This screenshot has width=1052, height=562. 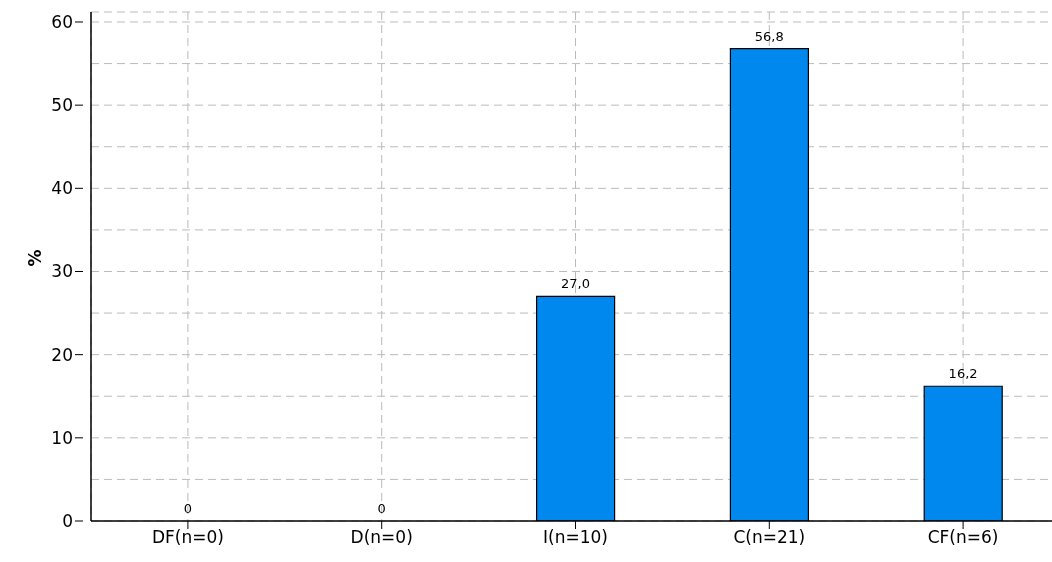 I want to click on y-tick-label: 60, so click(x=62, y=21).